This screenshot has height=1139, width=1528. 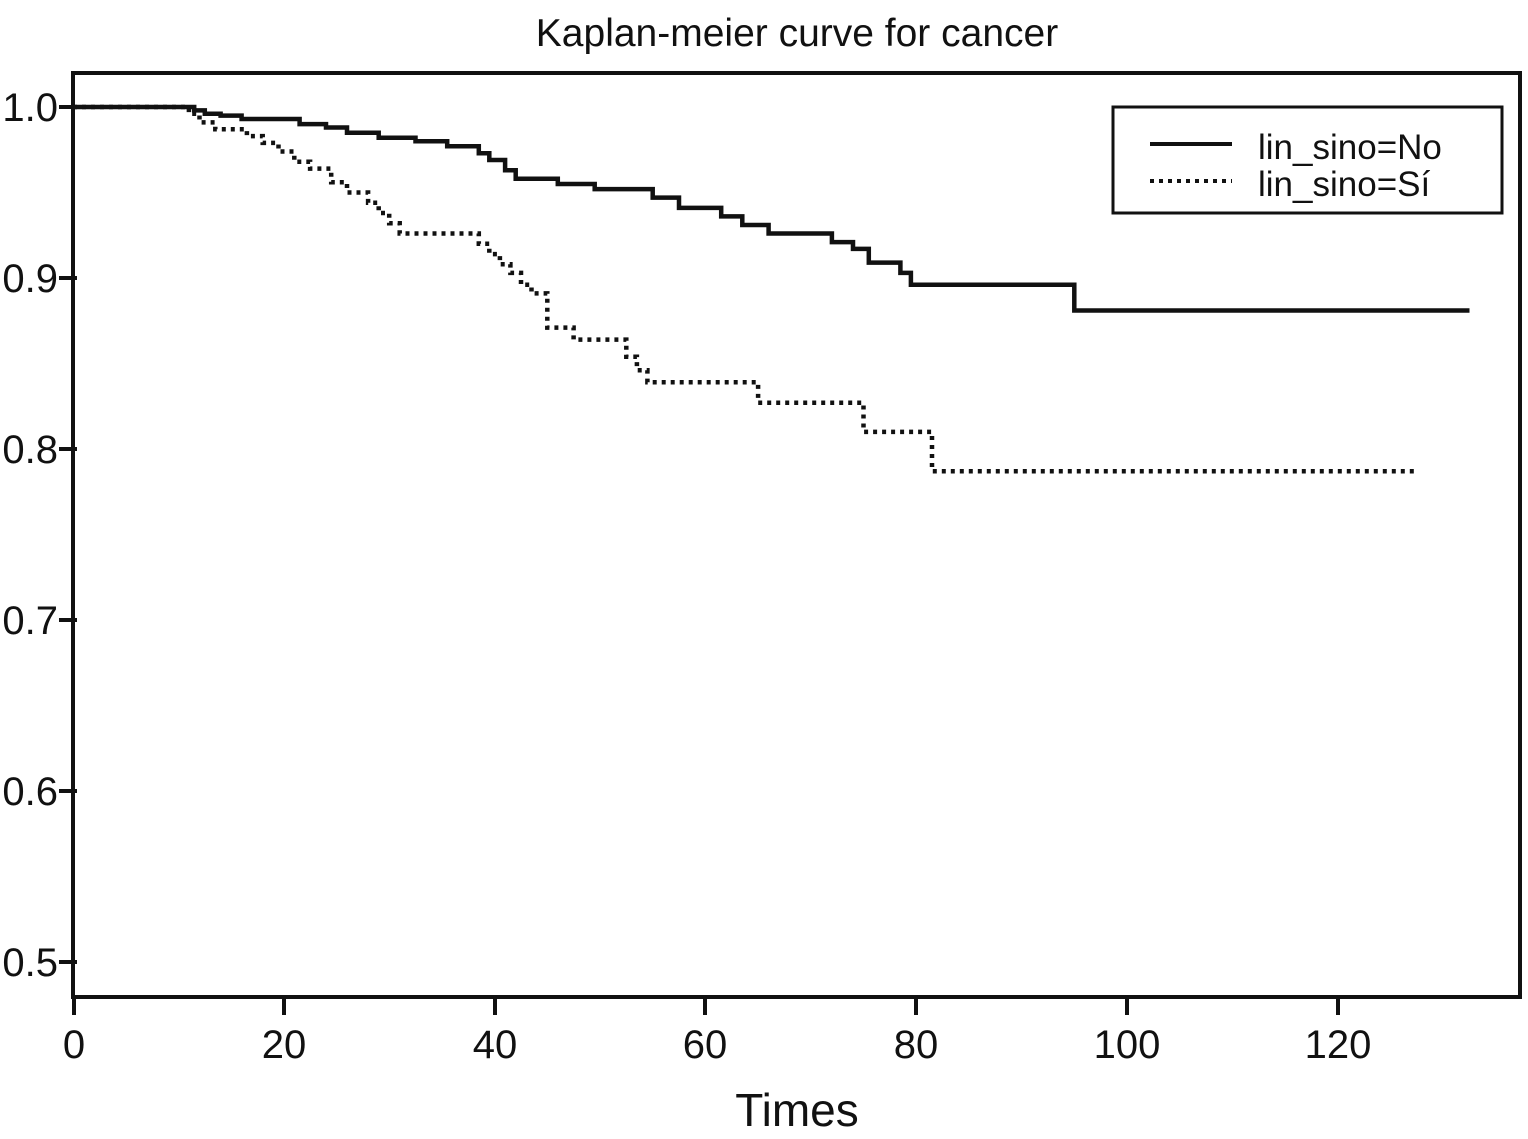 I want to click on y-tick-label: 0.6, so click(x=30, y=792).